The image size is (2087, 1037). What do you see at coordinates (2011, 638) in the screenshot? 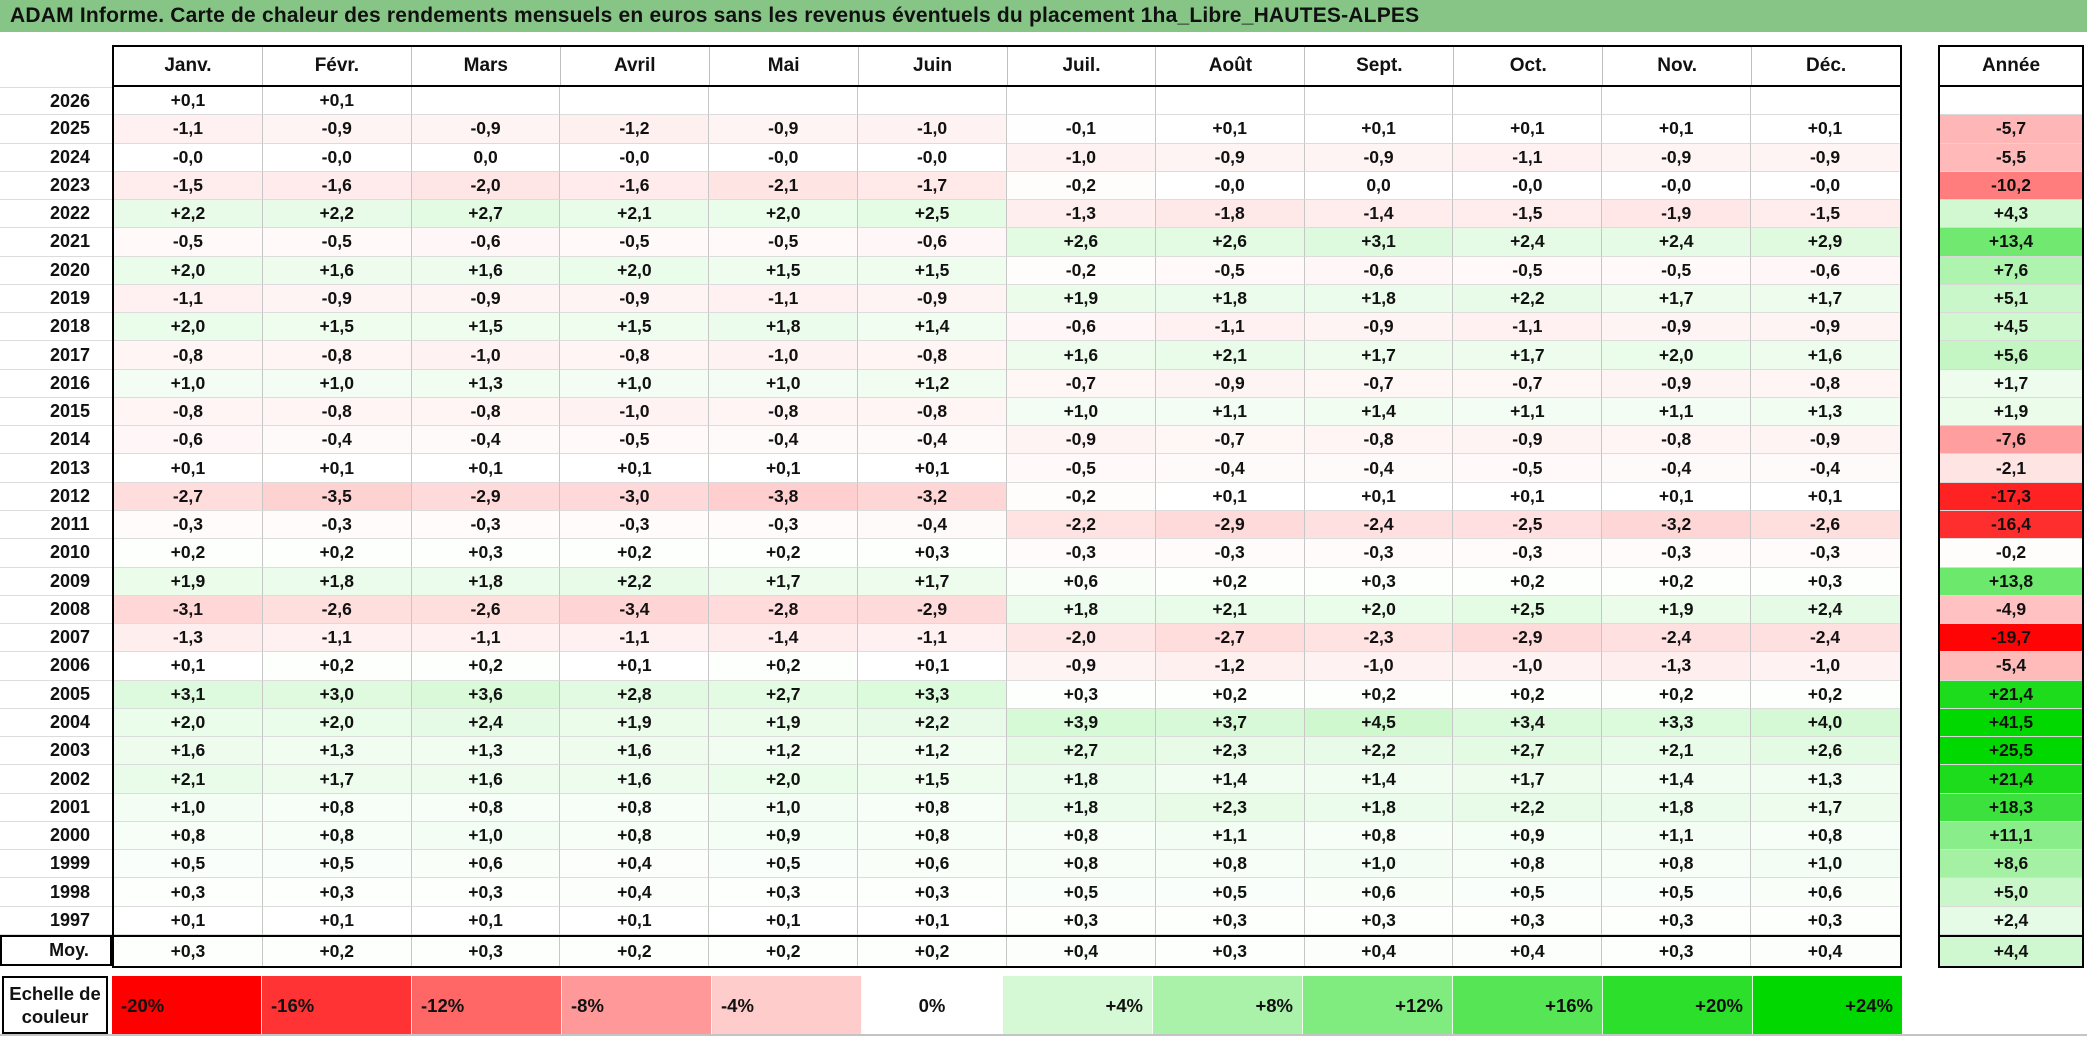
I see `annual-cell: -19,7` at bounding box center [2011, 638].